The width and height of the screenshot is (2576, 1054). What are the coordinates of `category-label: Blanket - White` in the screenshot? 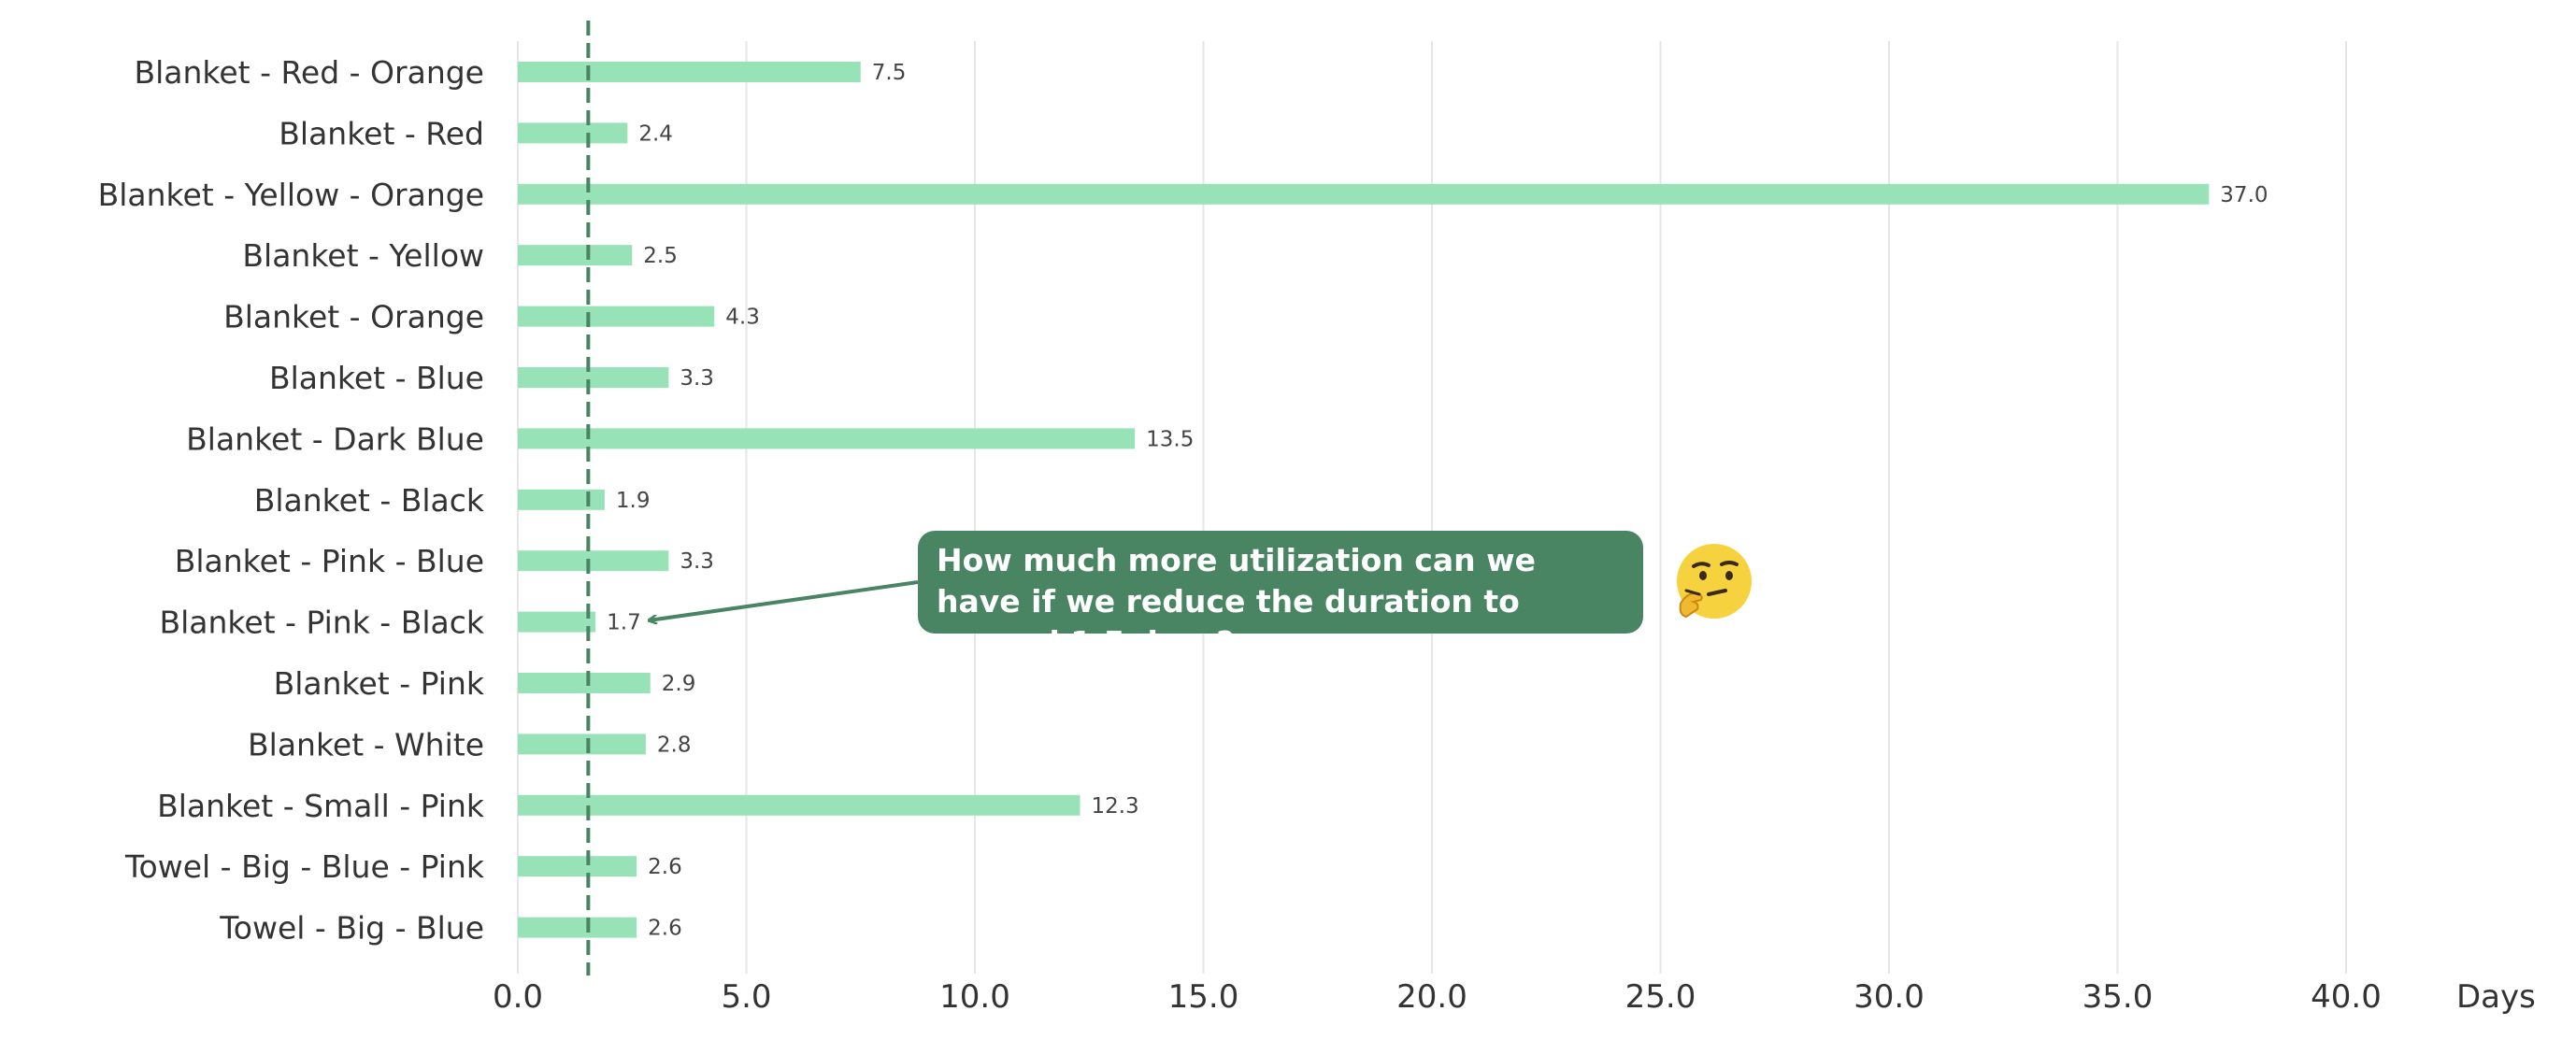 It's located at (366, 744).